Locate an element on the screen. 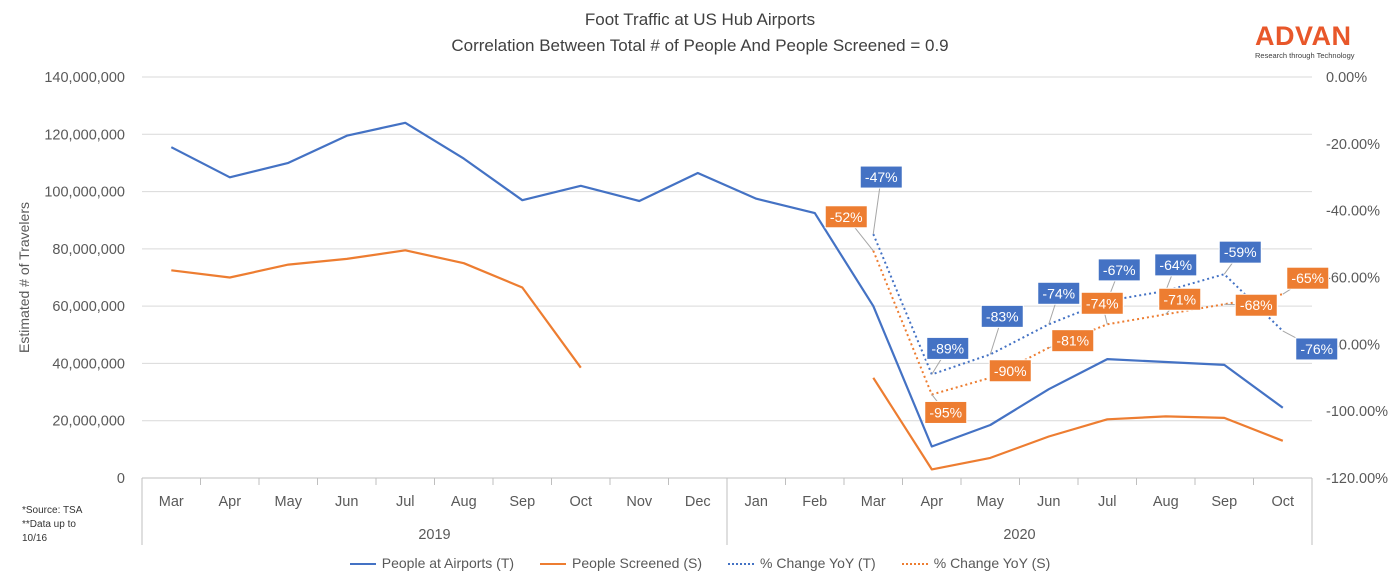 This screenshot has width=1400, height=583. legend-label: % Change YoY (S) is located at coordinates (992, 563).